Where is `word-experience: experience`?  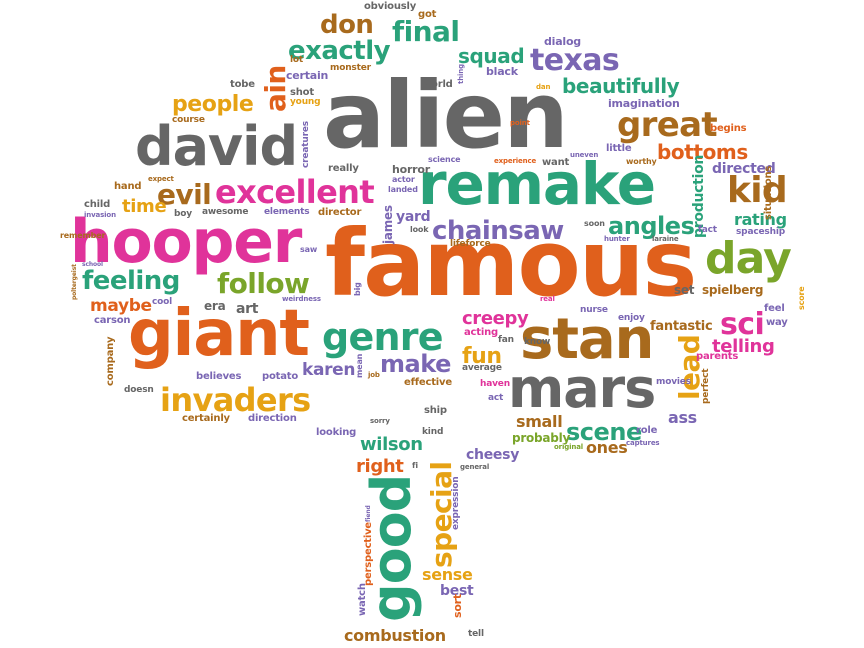
word-experience: experience is located at coordinates (515, 161).